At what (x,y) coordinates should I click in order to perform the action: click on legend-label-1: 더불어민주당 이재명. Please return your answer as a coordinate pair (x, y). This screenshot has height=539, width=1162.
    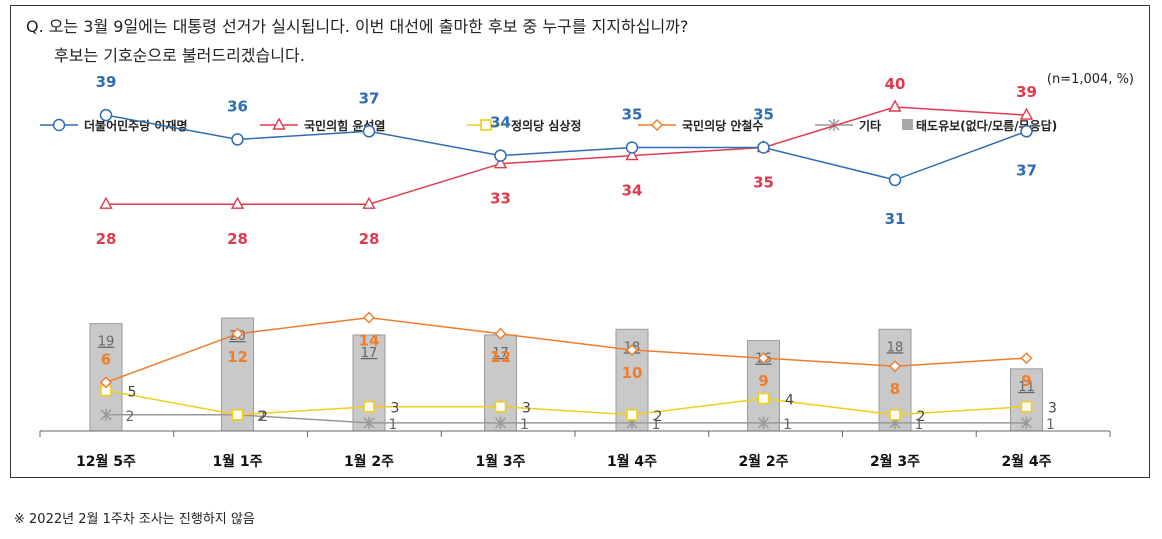
    Looking at the image, I should click on (136, 125).